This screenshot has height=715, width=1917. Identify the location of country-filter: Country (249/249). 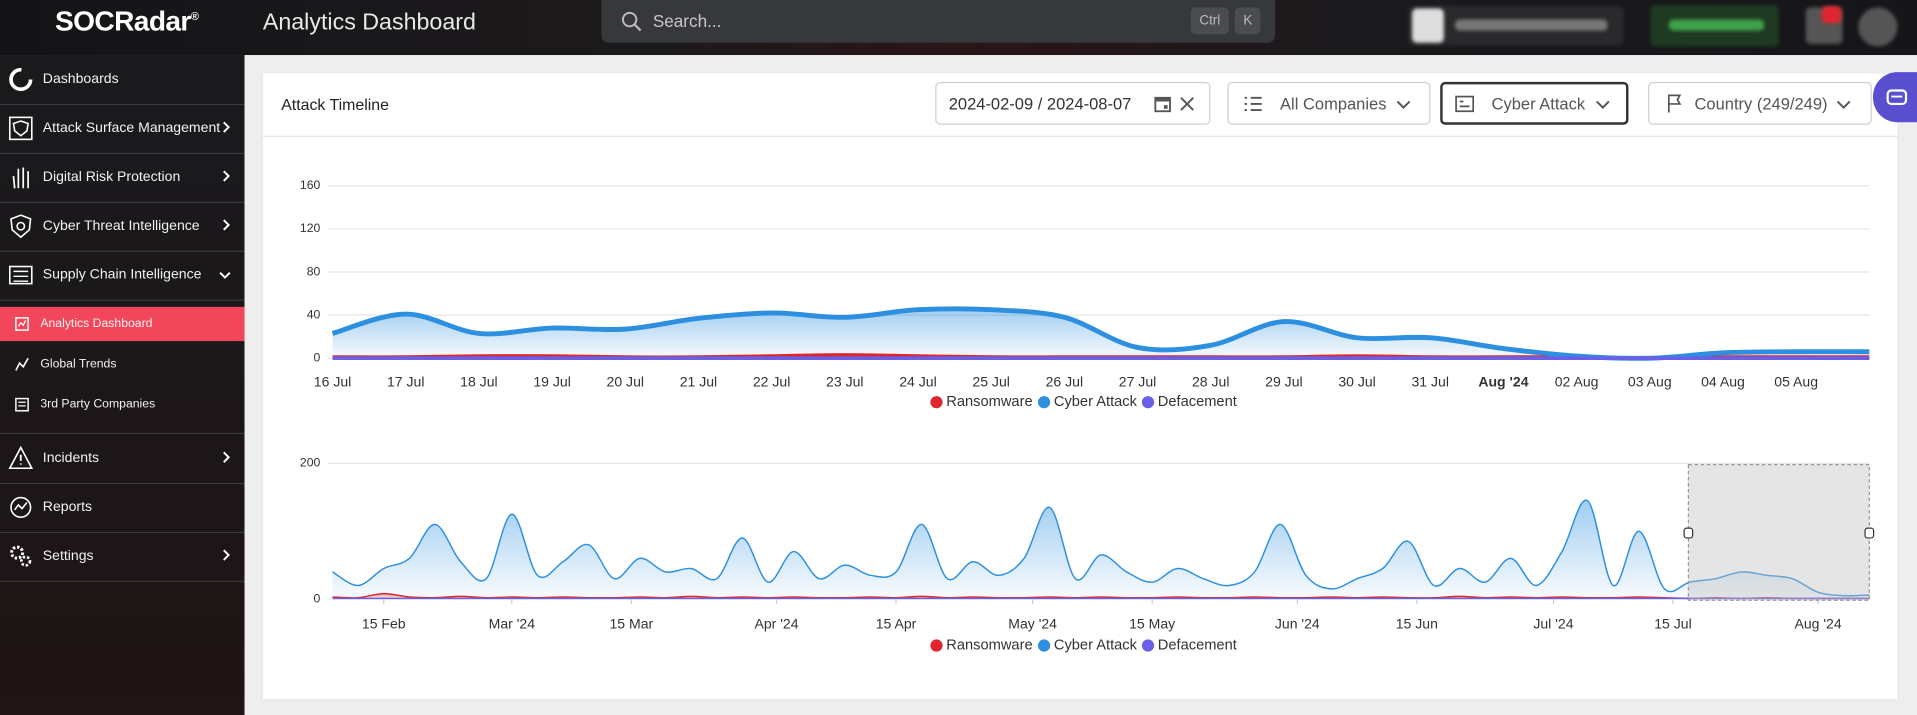
(1760, 103).